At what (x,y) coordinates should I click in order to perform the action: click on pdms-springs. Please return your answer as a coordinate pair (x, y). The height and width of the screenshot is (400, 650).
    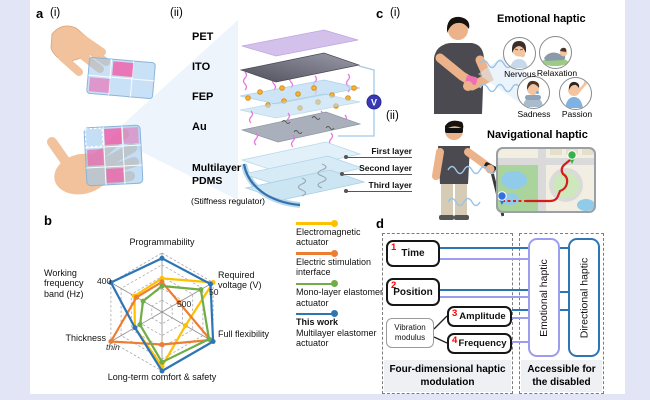
    Looking at the image, I should click on (312, 180).